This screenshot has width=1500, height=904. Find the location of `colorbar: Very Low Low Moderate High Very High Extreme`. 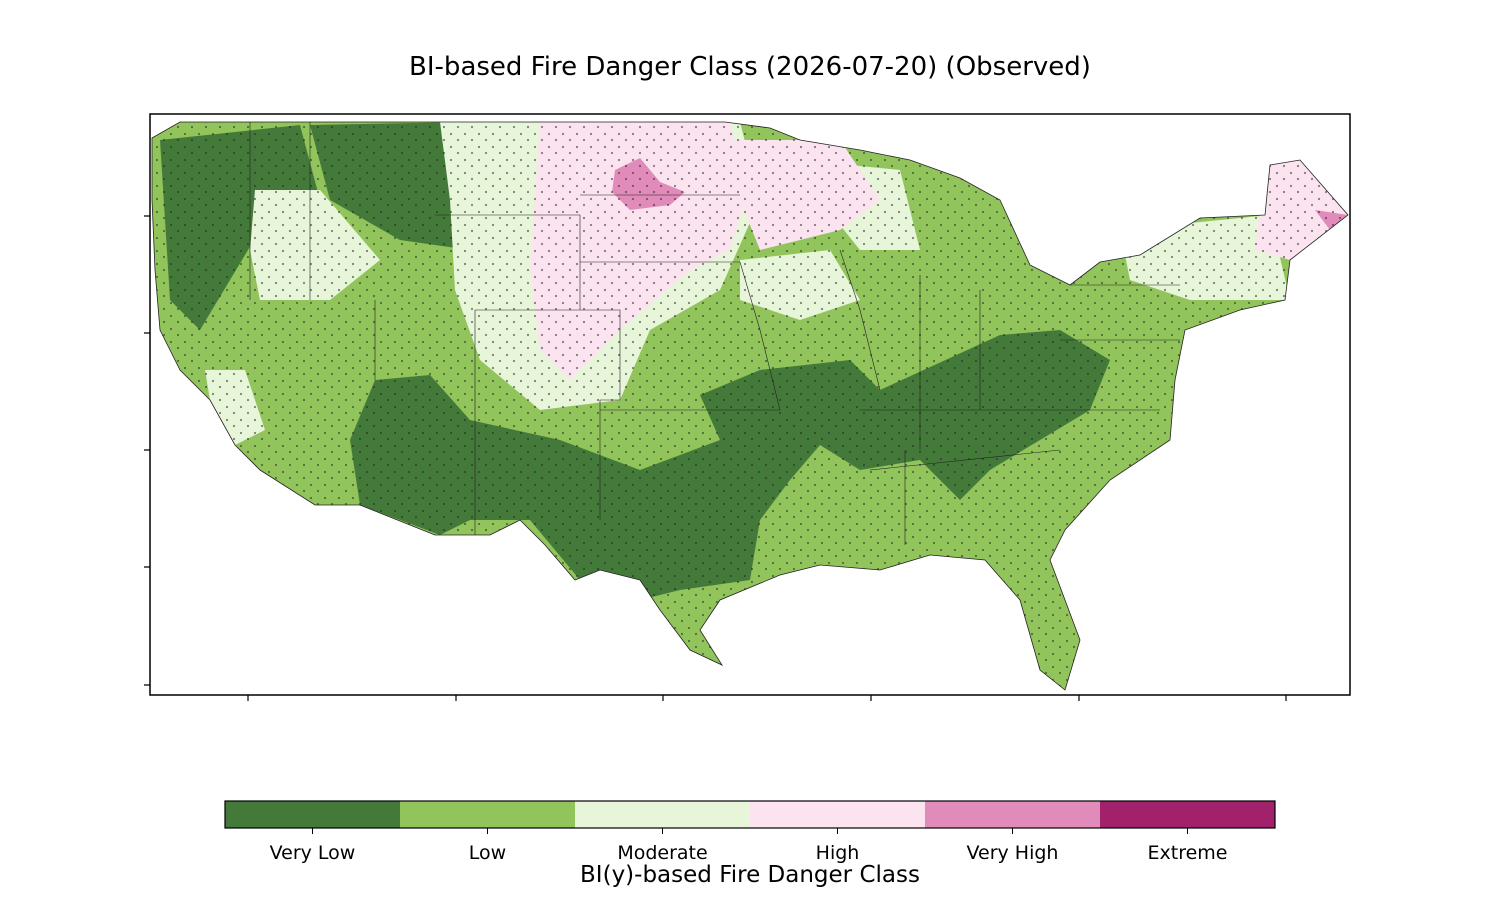

colorbar: Very Low Low Moderate High Very High Extreme is located at coordinates (750, 832).